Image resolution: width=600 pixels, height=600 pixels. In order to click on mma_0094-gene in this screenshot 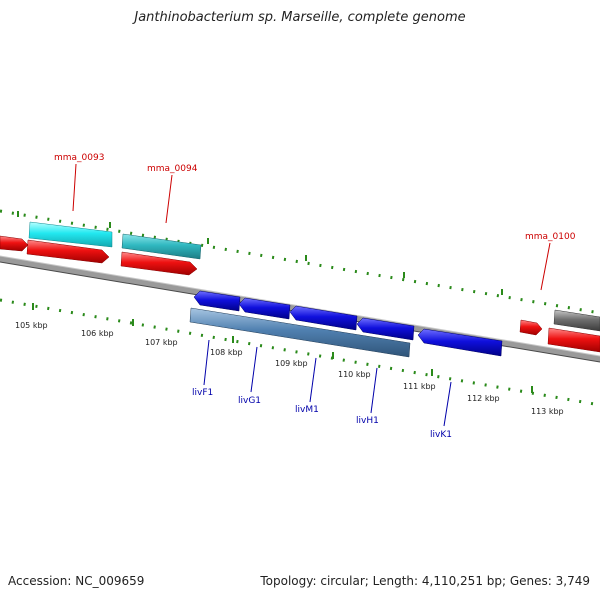, I will do `click(161, 246)`.